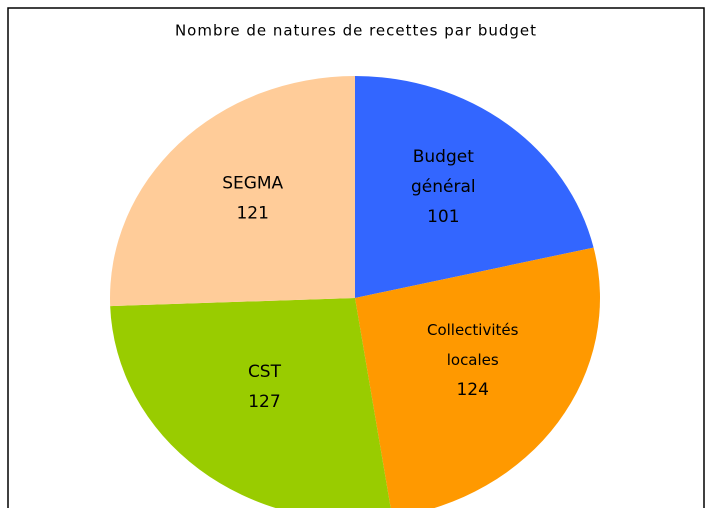  Describe the element at coordinates (443, 172) in the screenshot. I see `slice-label: Budget général` at that location.